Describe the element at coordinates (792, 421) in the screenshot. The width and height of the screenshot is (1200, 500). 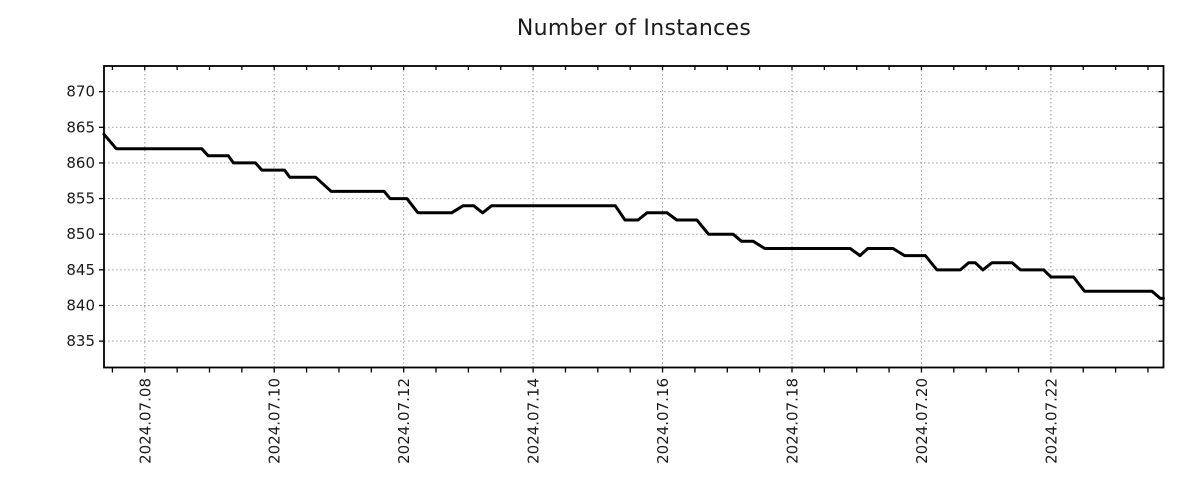
I see `x-axis-tick-label: 2024.07.18` at that location.